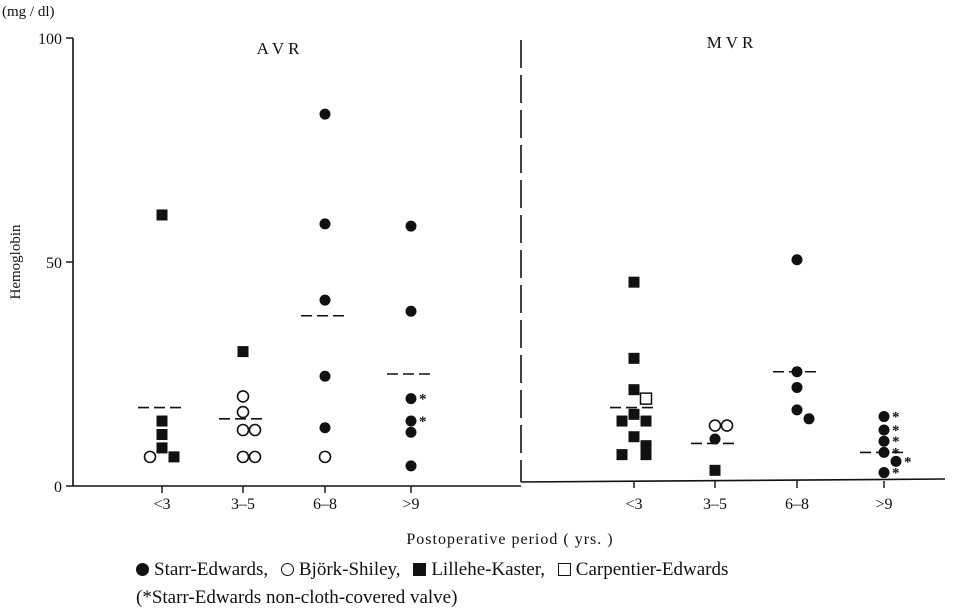 The image size is (974, 613). I want to click on panel-title-mvr: M V R, so click(730, 42).